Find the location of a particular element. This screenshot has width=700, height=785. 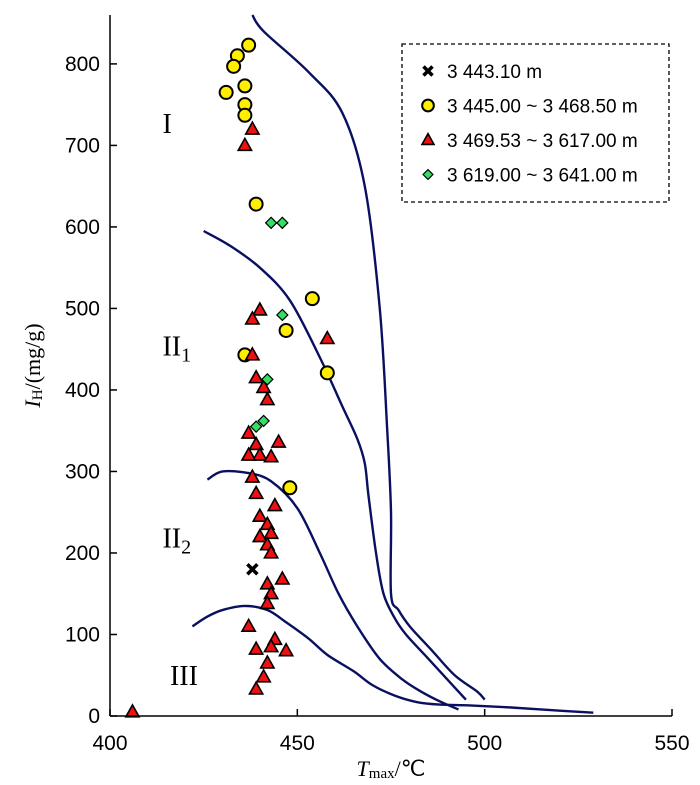

x-tick-label: 400 is located at coordinates (109, 743).